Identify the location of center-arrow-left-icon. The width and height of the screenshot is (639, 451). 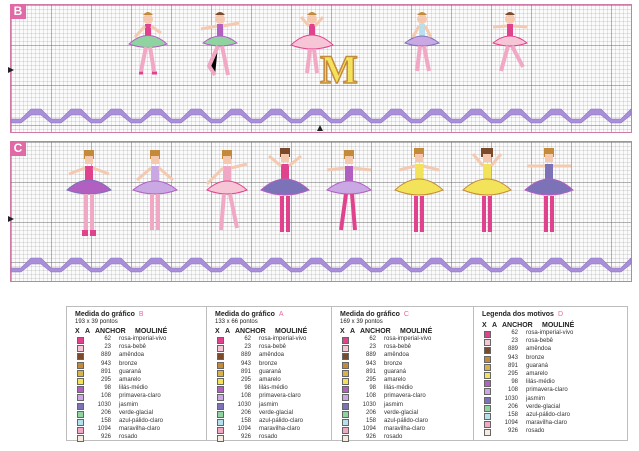
(11, 219).